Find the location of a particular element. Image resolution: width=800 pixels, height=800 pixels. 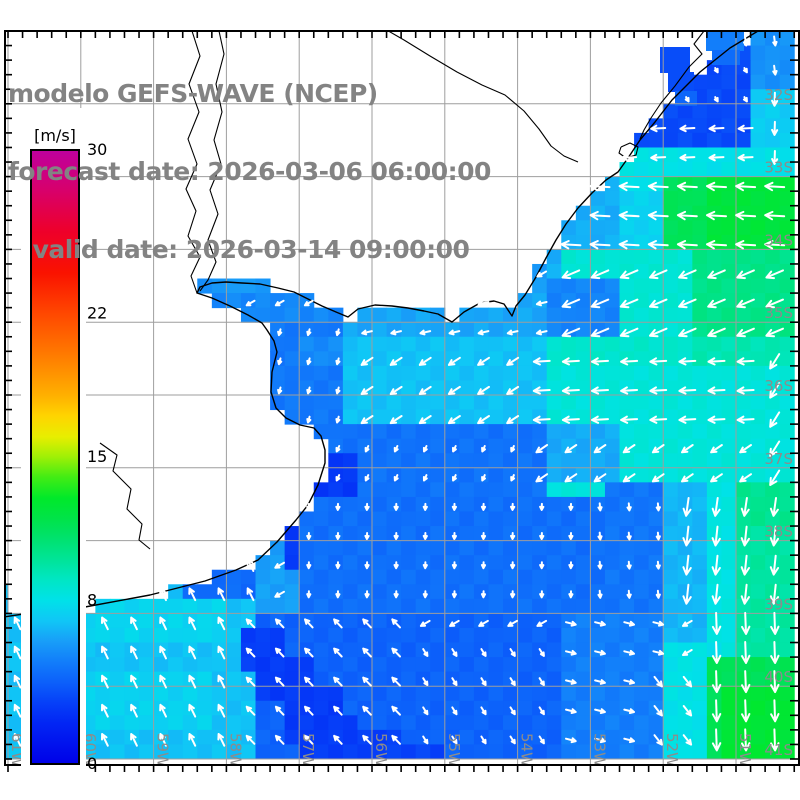

lat-label: 34S is located at coordinates (778, 240).